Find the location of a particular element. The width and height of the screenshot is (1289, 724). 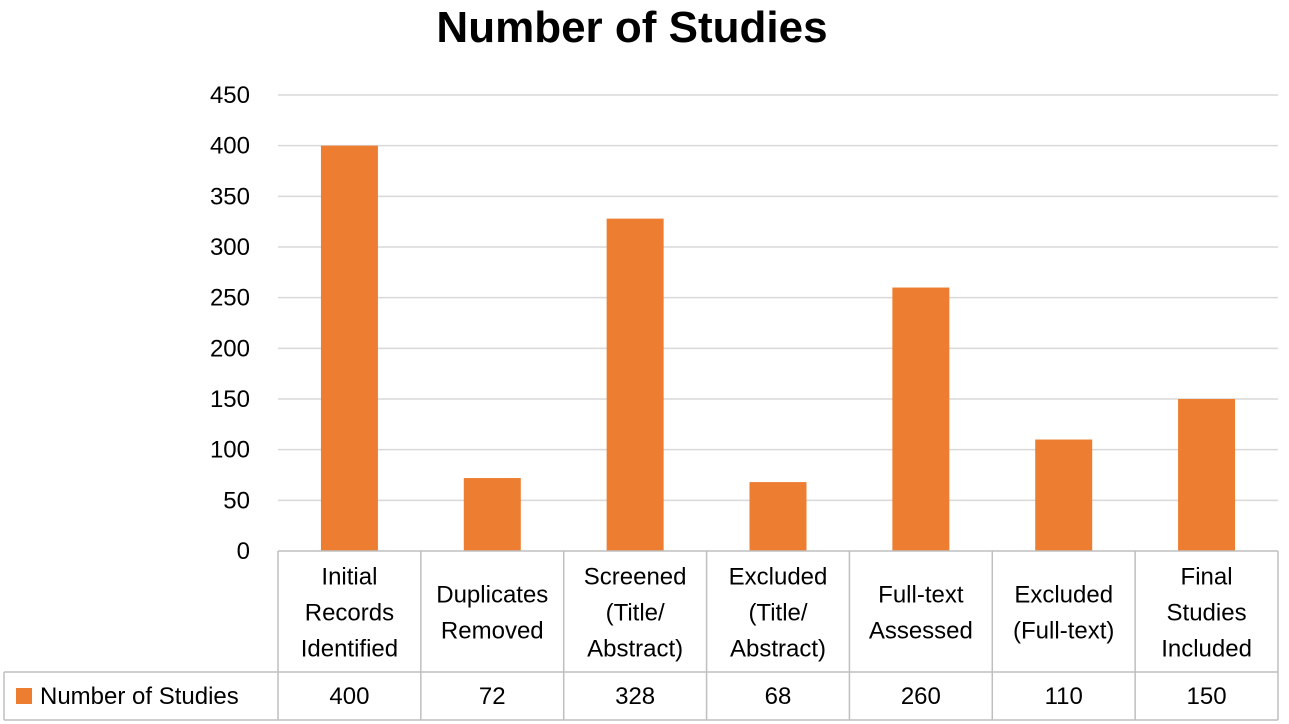

table-value-cell: 328 is located at coordinates (635, 696).